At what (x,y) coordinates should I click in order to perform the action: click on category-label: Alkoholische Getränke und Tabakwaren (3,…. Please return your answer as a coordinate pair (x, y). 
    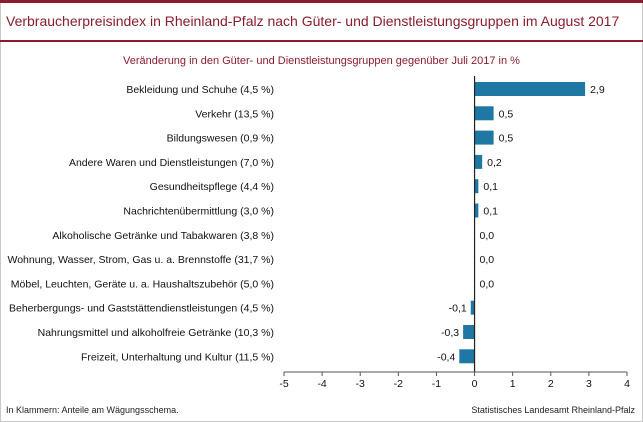
    Looking at the image, I should click on (163, 236).